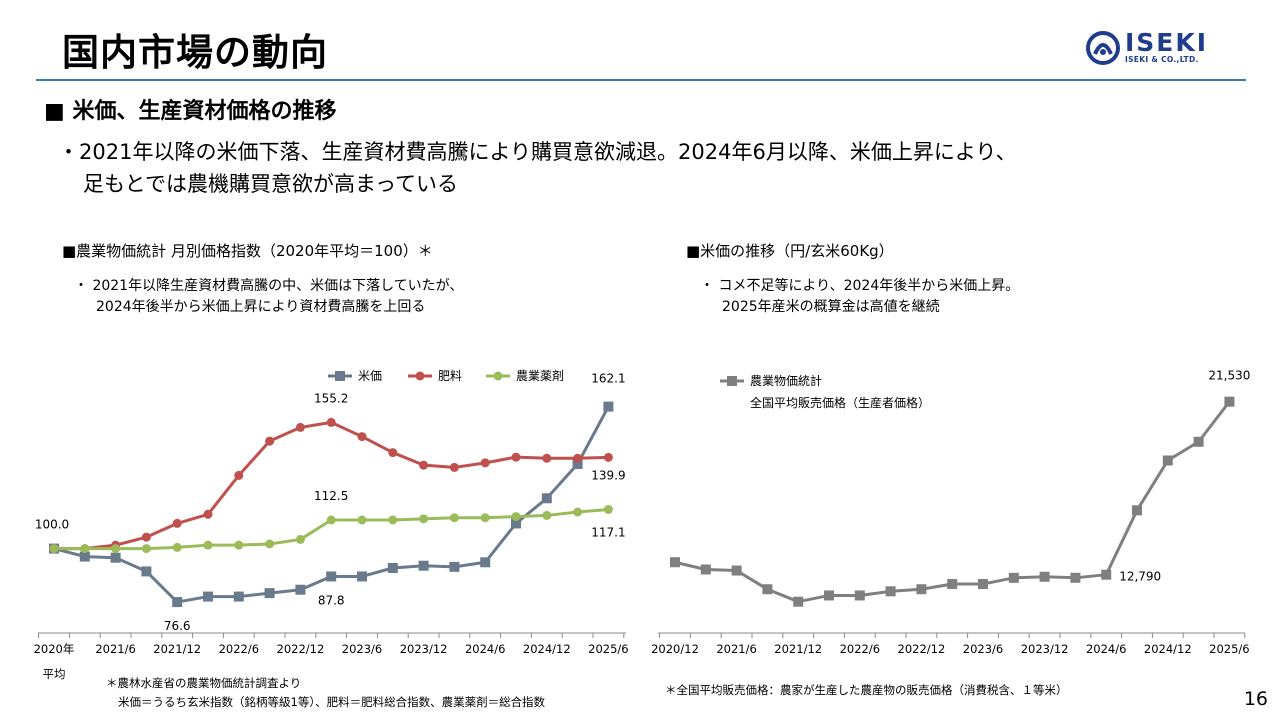  I want to click on x-tick-label: 2024/12, so click(547, 649).